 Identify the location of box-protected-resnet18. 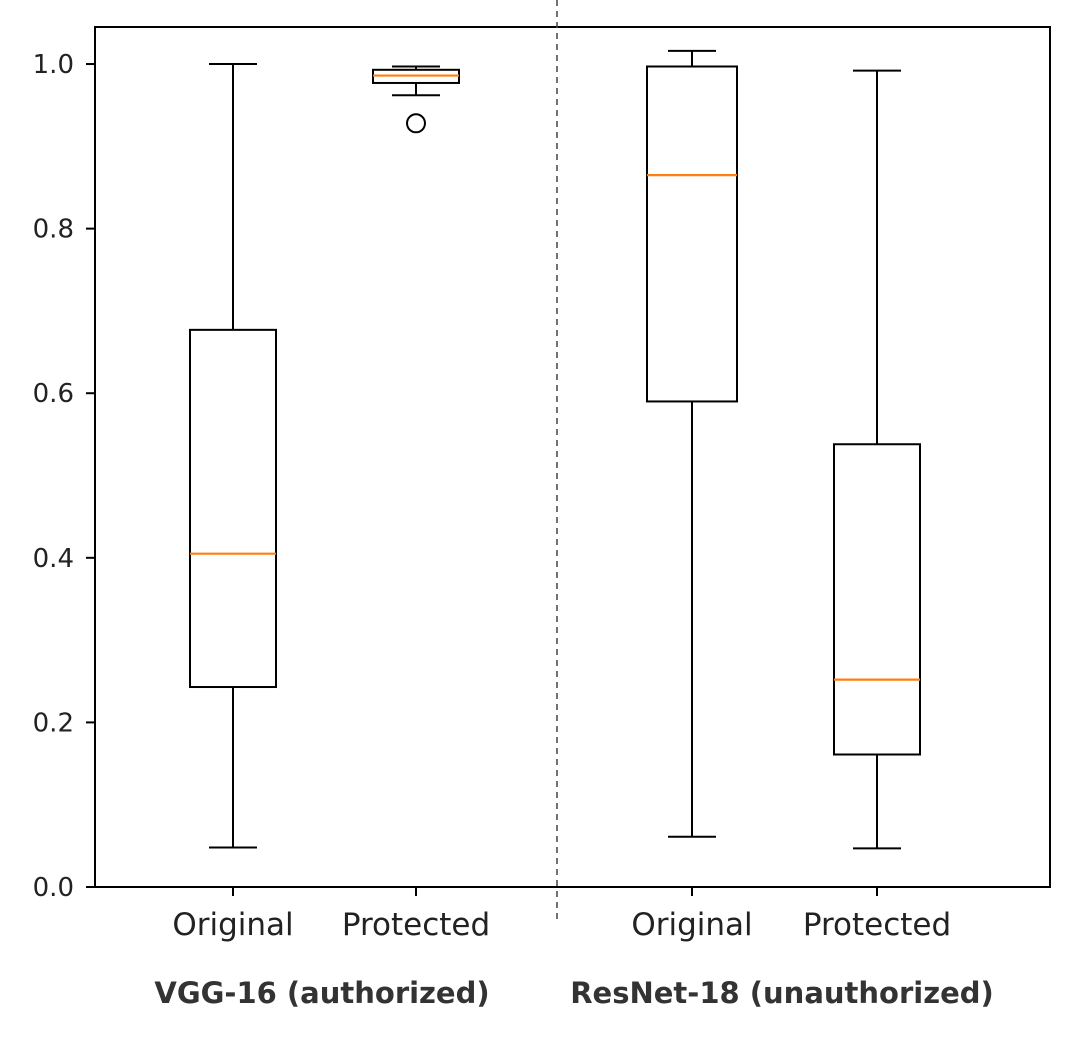
(877, 459).